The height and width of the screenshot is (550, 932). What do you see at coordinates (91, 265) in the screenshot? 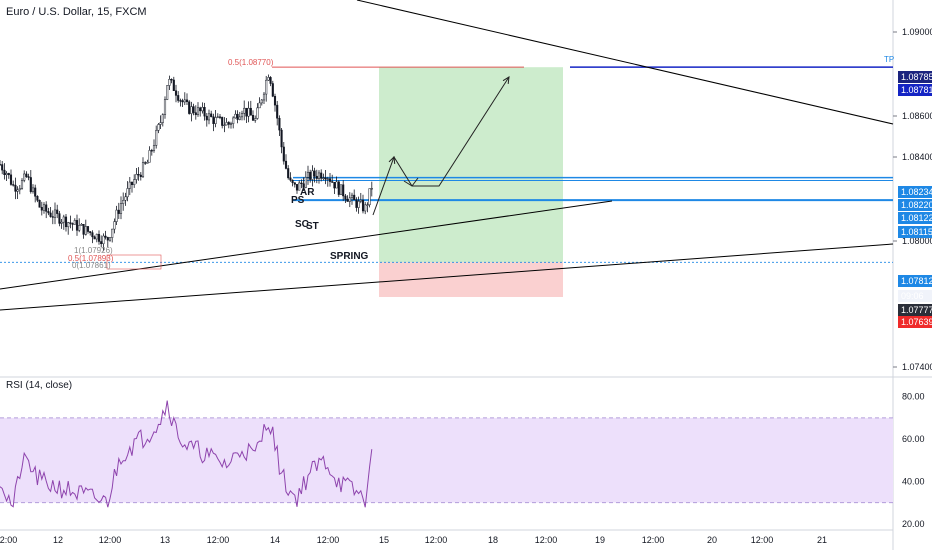
I see `fib-low-0-label: 0(1.07861)` at bounding box center [91, 265].